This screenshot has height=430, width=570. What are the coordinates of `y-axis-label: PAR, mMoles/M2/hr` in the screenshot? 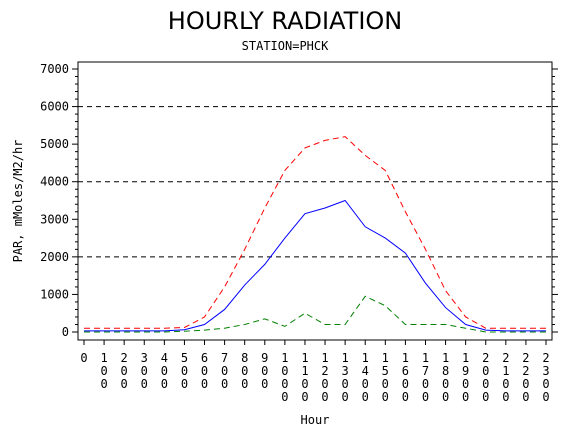 It's located at (18, 201).